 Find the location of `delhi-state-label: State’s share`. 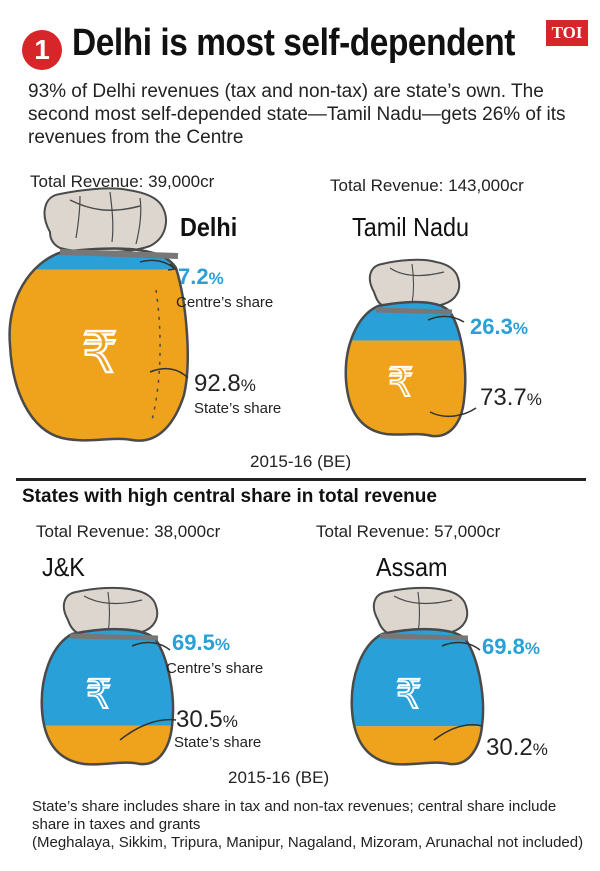

delhi-state-label: State’s share is located at coordinates (238, 408).